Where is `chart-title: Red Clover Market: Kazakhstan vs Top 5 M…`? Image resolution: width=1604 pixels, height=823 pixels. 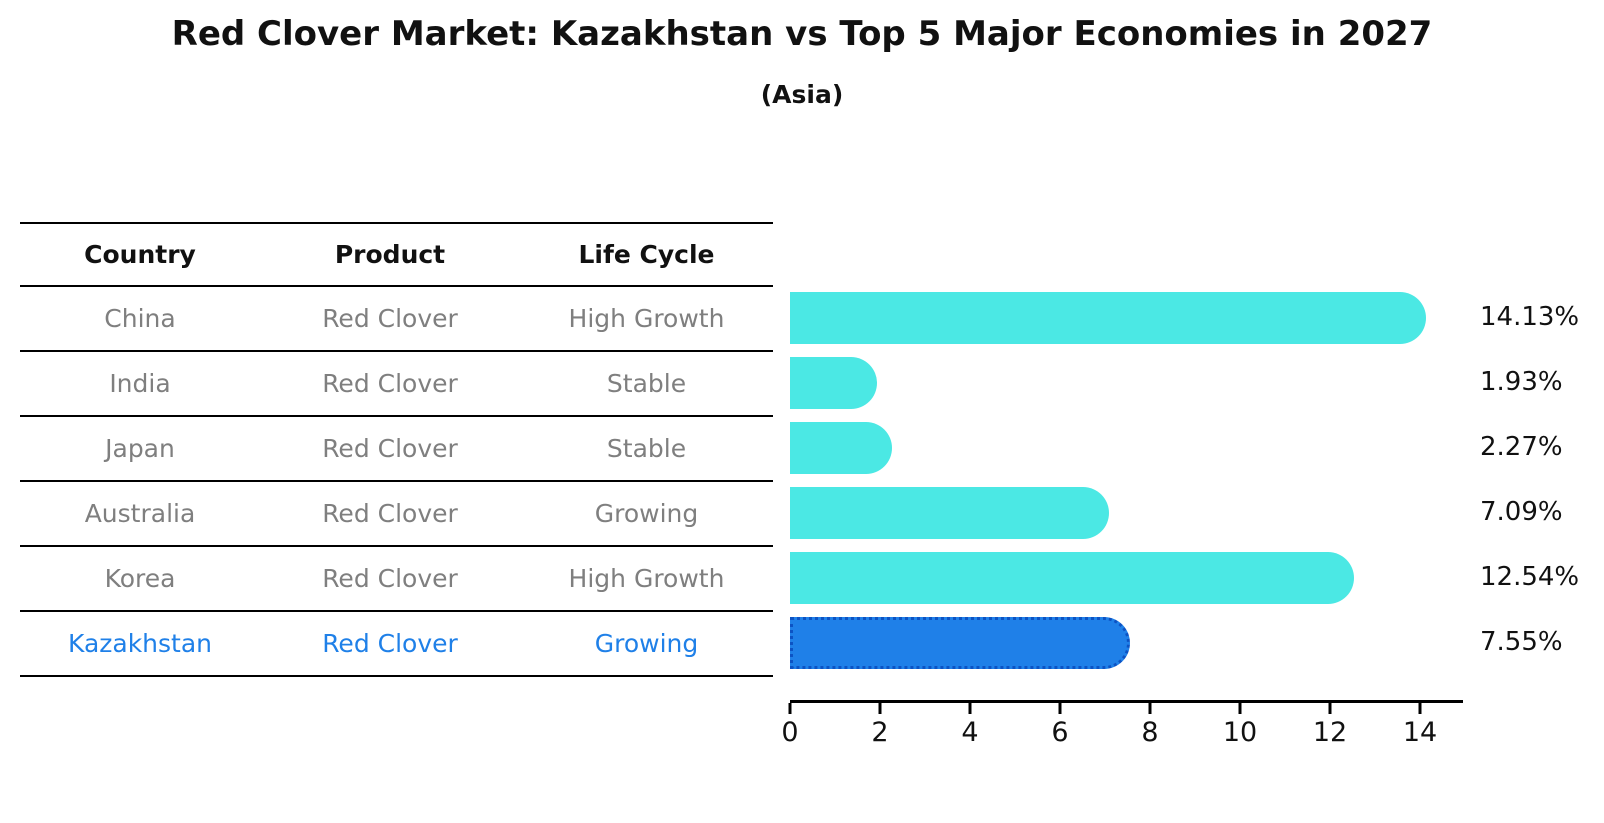 chart-title: Red Clover Market: Kazakhstan vs Top 5 M… is located at coordinates (802, 34).